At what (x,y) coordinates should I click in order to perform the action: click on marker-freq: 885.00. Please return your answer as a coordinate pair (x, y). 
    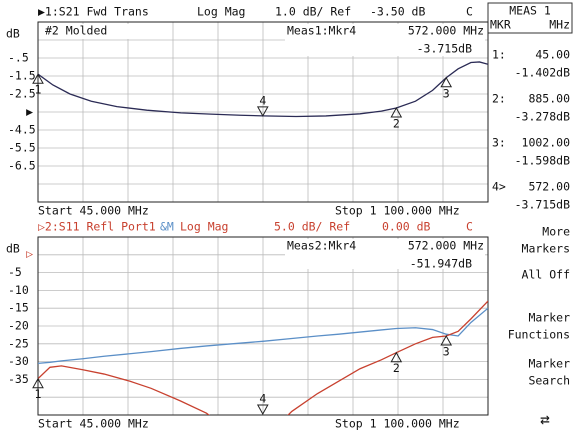
    Looking at the image, I should click on (549, 99).